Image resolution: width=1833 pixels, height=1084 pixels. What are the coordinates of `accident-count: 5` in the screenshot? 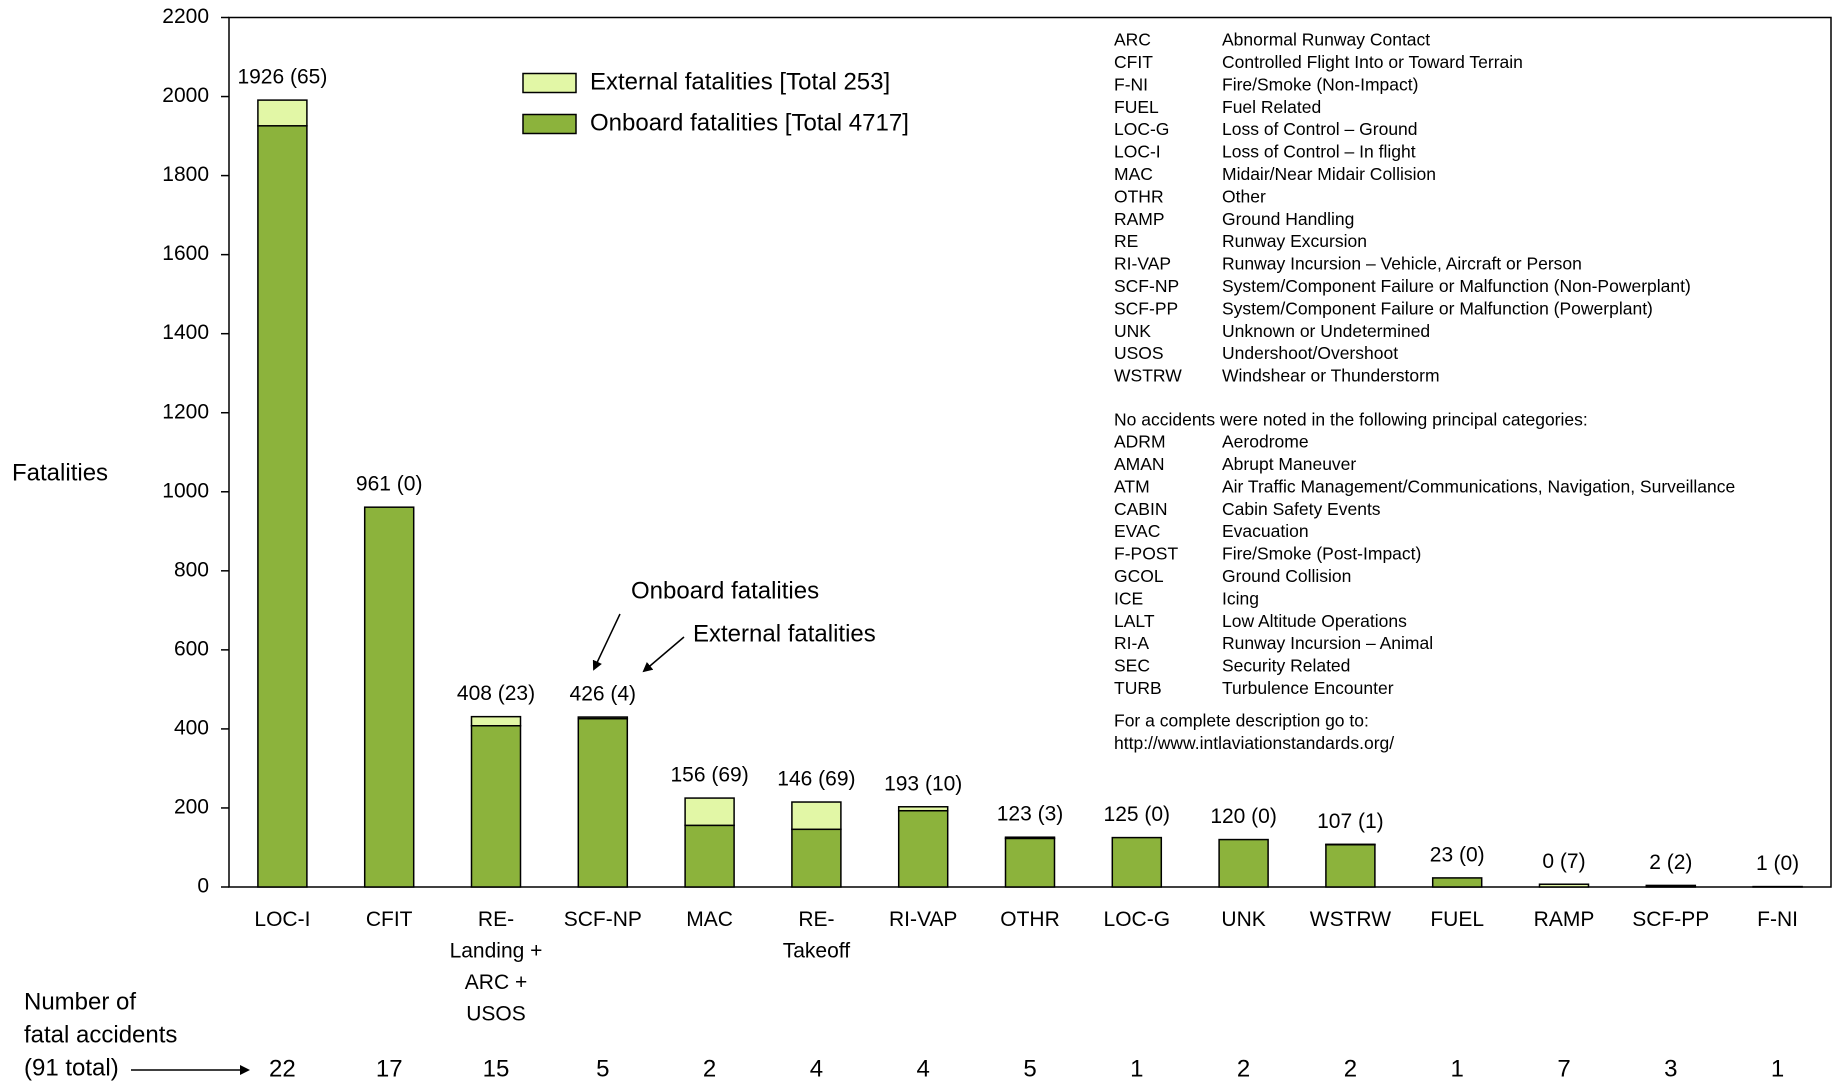 It's located at (1029, 1068).